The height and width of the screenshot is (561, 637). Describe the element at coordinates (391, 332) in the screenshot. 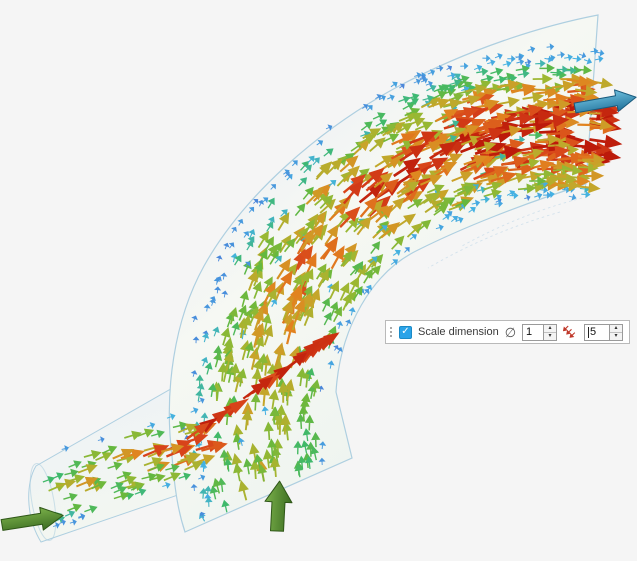

I see `toolbar-drag-handle-icon` at that location.